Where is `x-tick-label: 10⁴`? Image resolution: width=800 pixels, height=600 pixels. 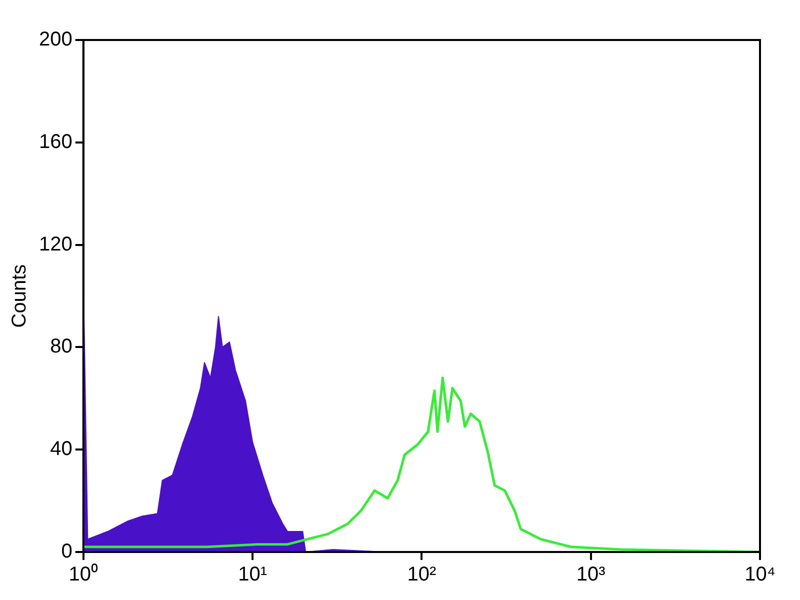 x-tick-label: 10⁴ is located at coordinates (760, 575).